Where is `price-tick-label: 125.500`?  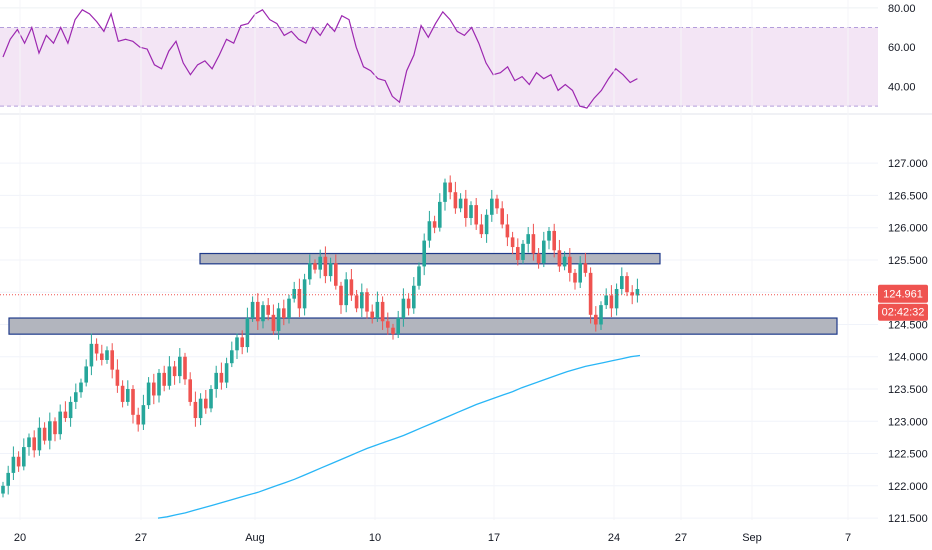
price-tick-label: 125.500 is located at coordinates (908, 261).